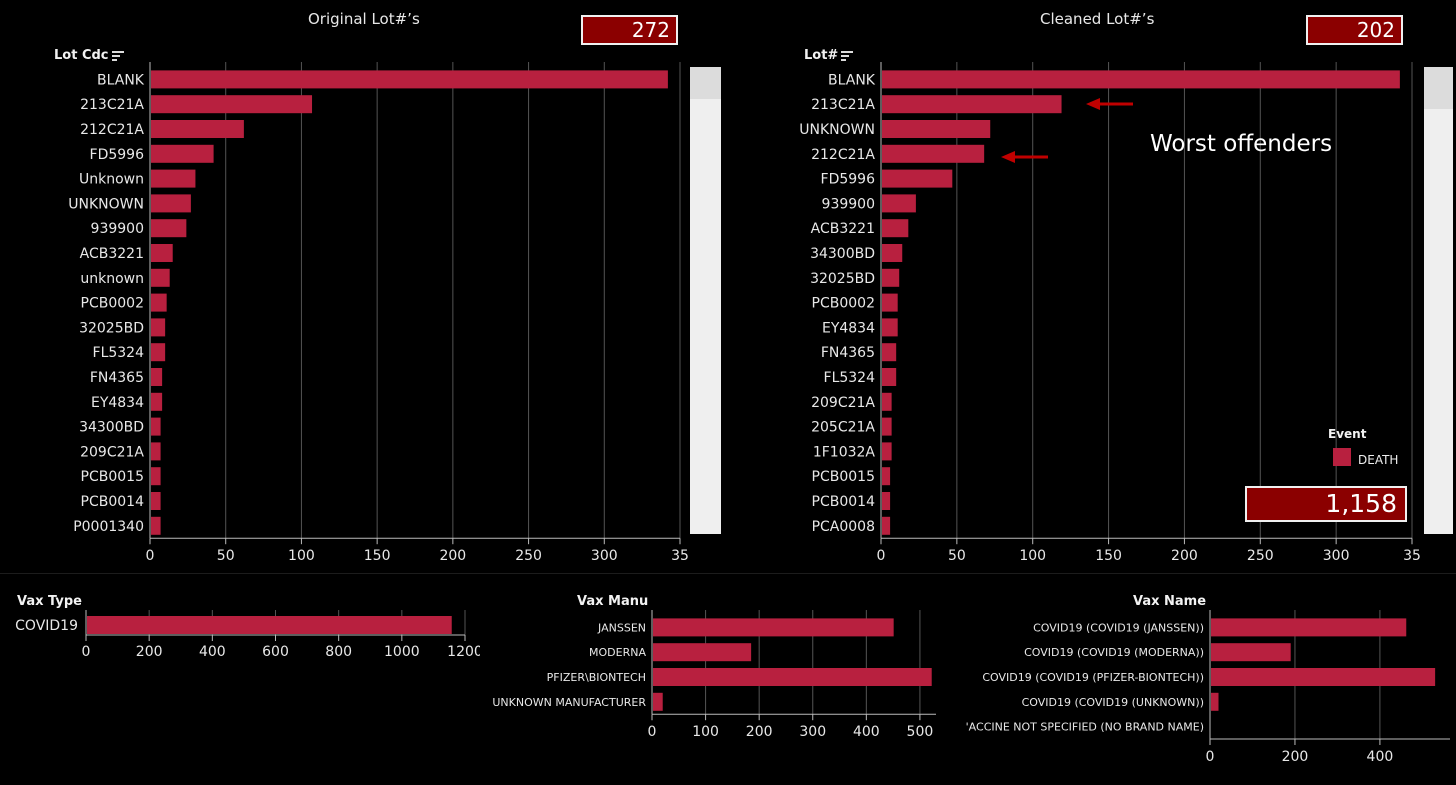 The width and height of the screenshot is (1456, 785). I want to click on category-label: UNKNOWN MANUFACTURER, so click(569, 702).